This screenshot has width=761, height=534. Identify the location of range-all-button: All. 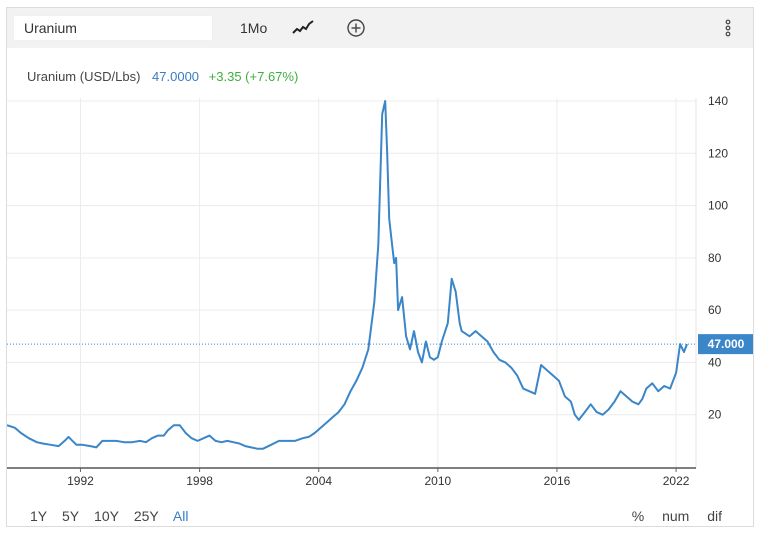
(180, 516).